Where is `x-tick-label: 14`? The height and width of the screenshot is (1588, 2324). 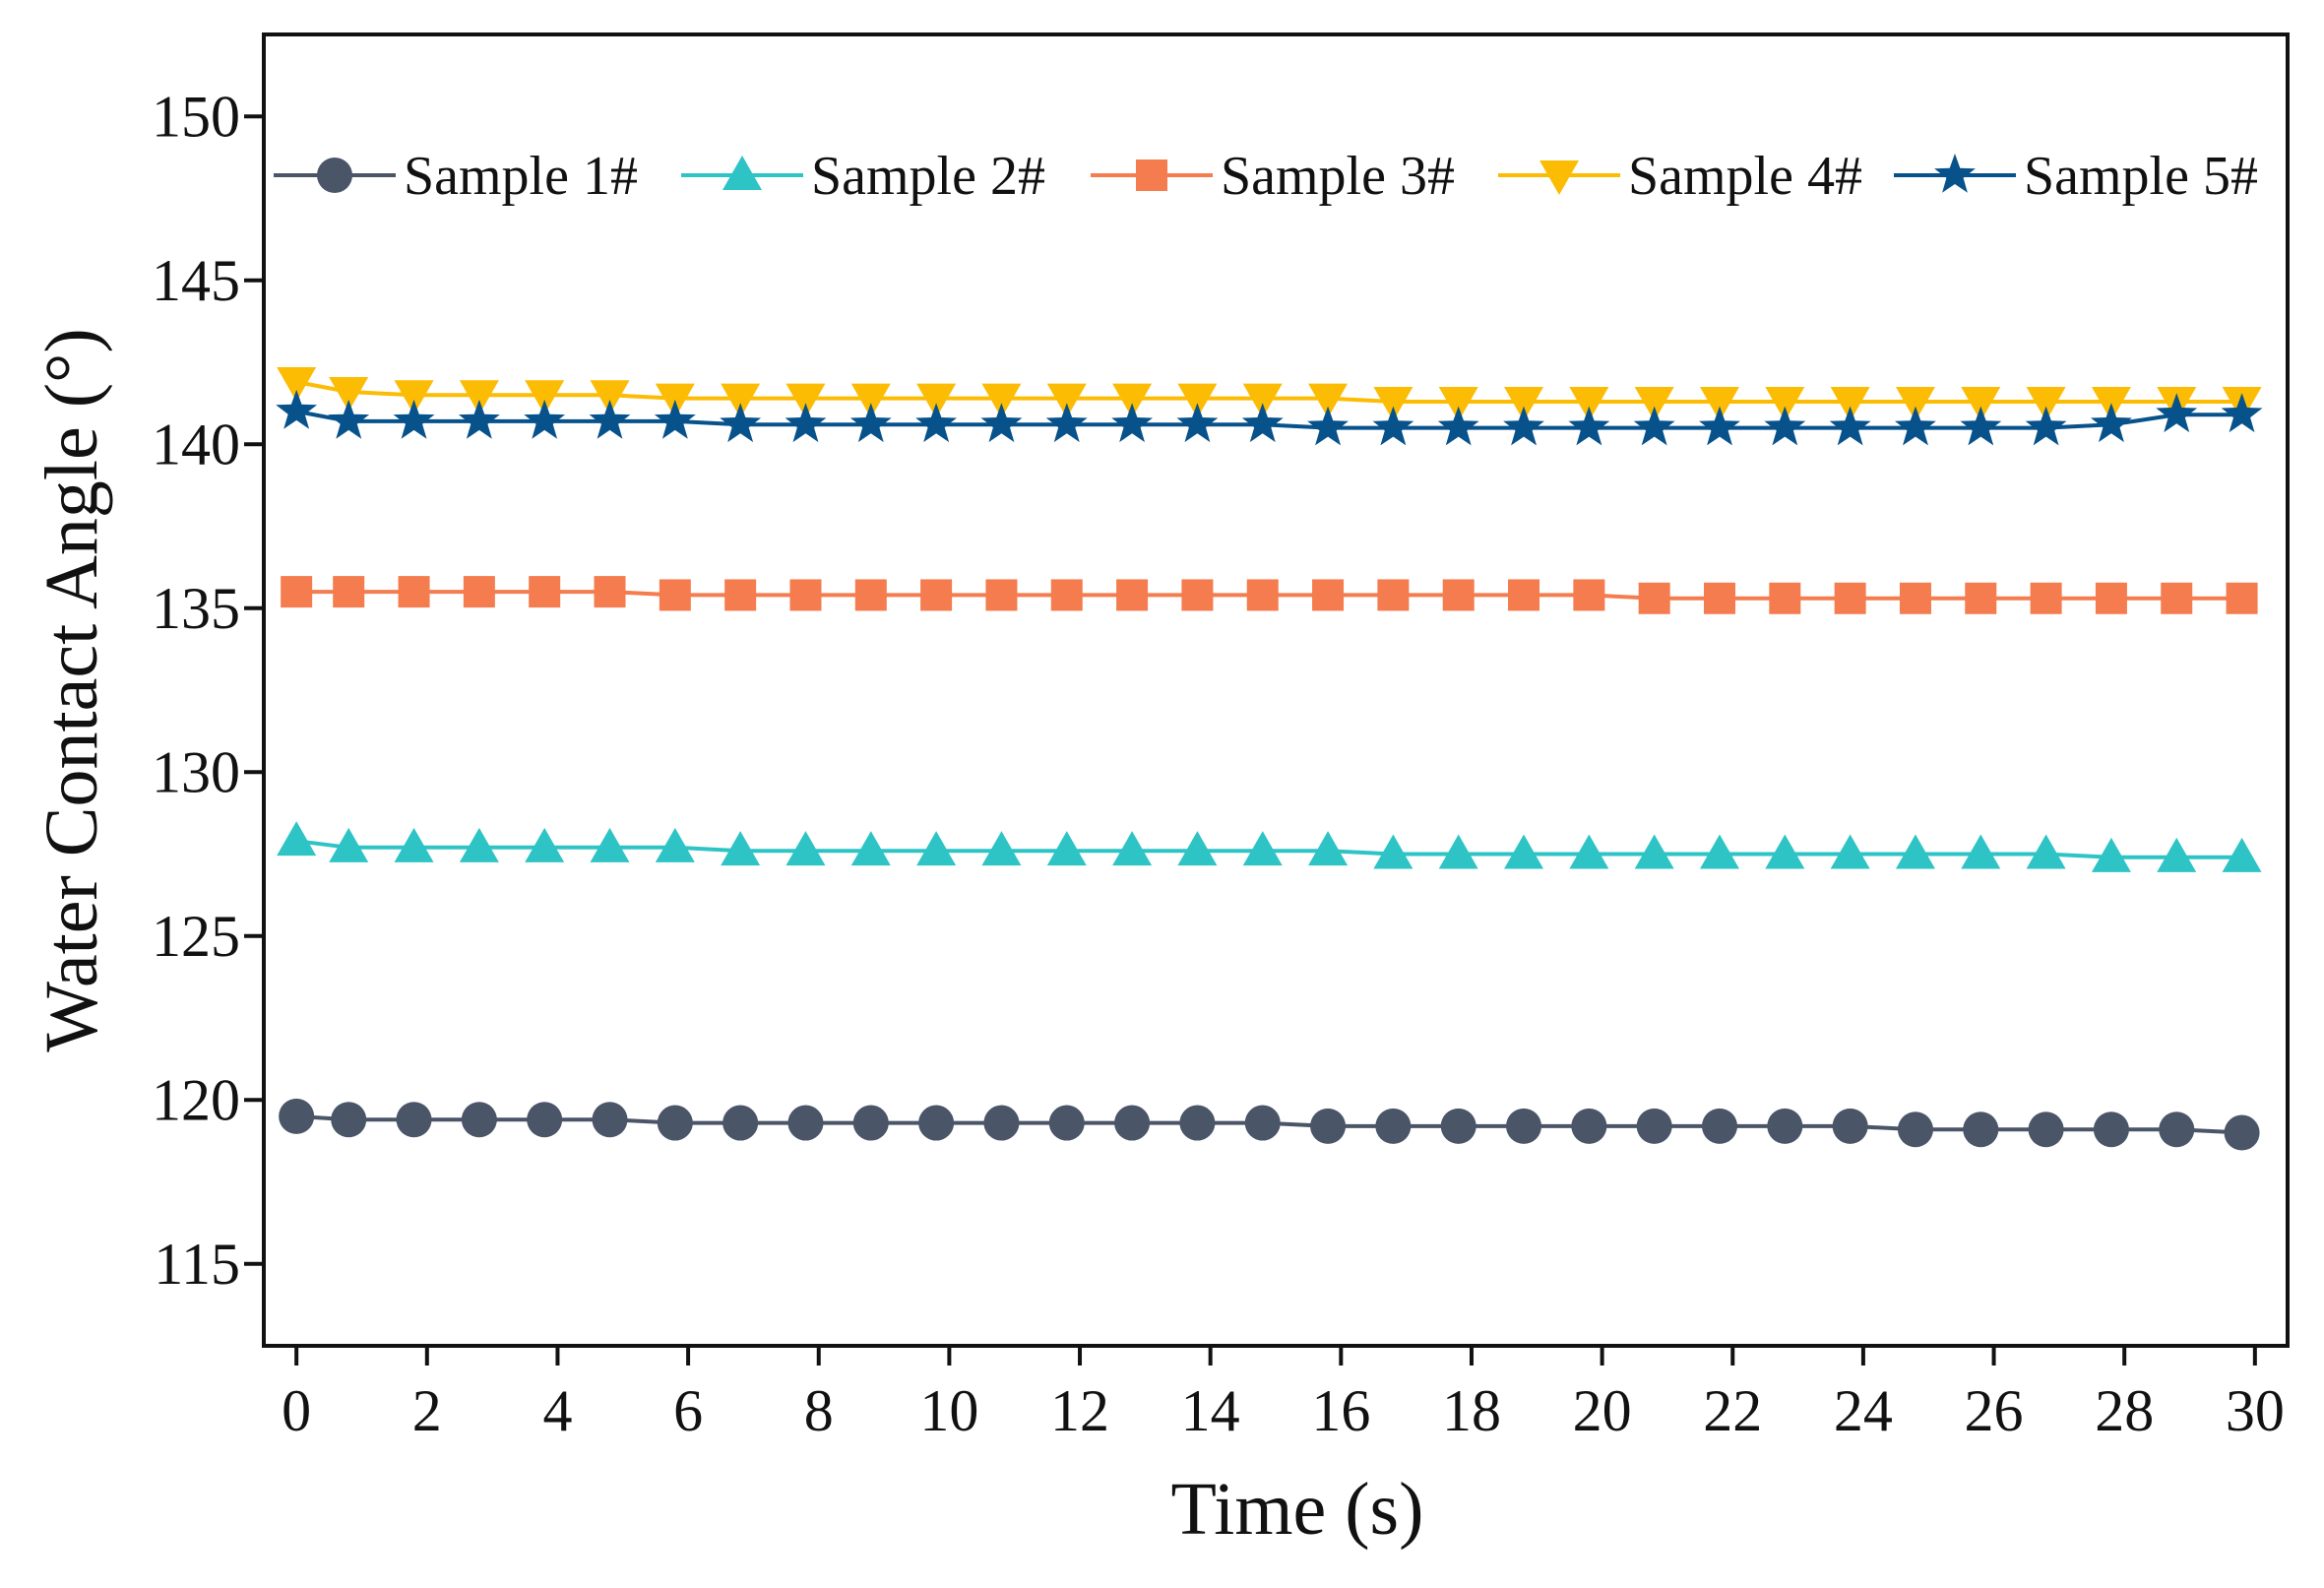
x-tick-label: 14 is located at coordinates (1210, 1410).